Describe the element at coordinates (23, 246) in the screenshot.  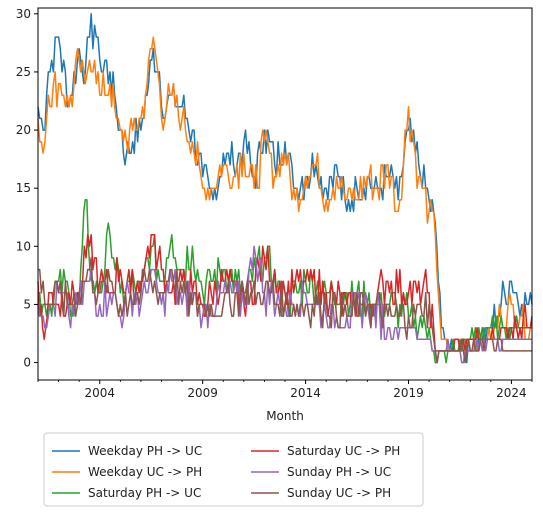
I see `y-tick-label: 10` at that location.